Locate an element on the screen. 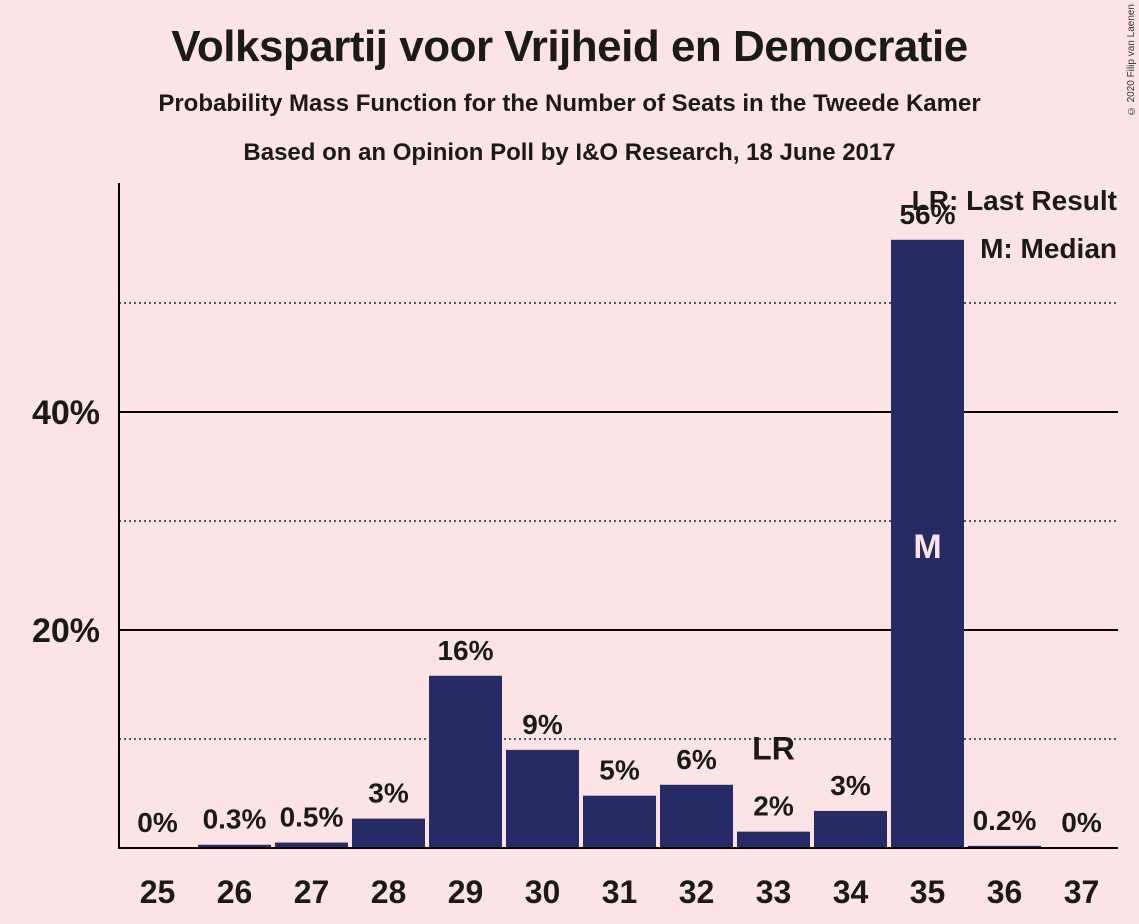 This screenshot has height=924, width=1139. x-tick-label: 32 is located at coordinates (697, 892).